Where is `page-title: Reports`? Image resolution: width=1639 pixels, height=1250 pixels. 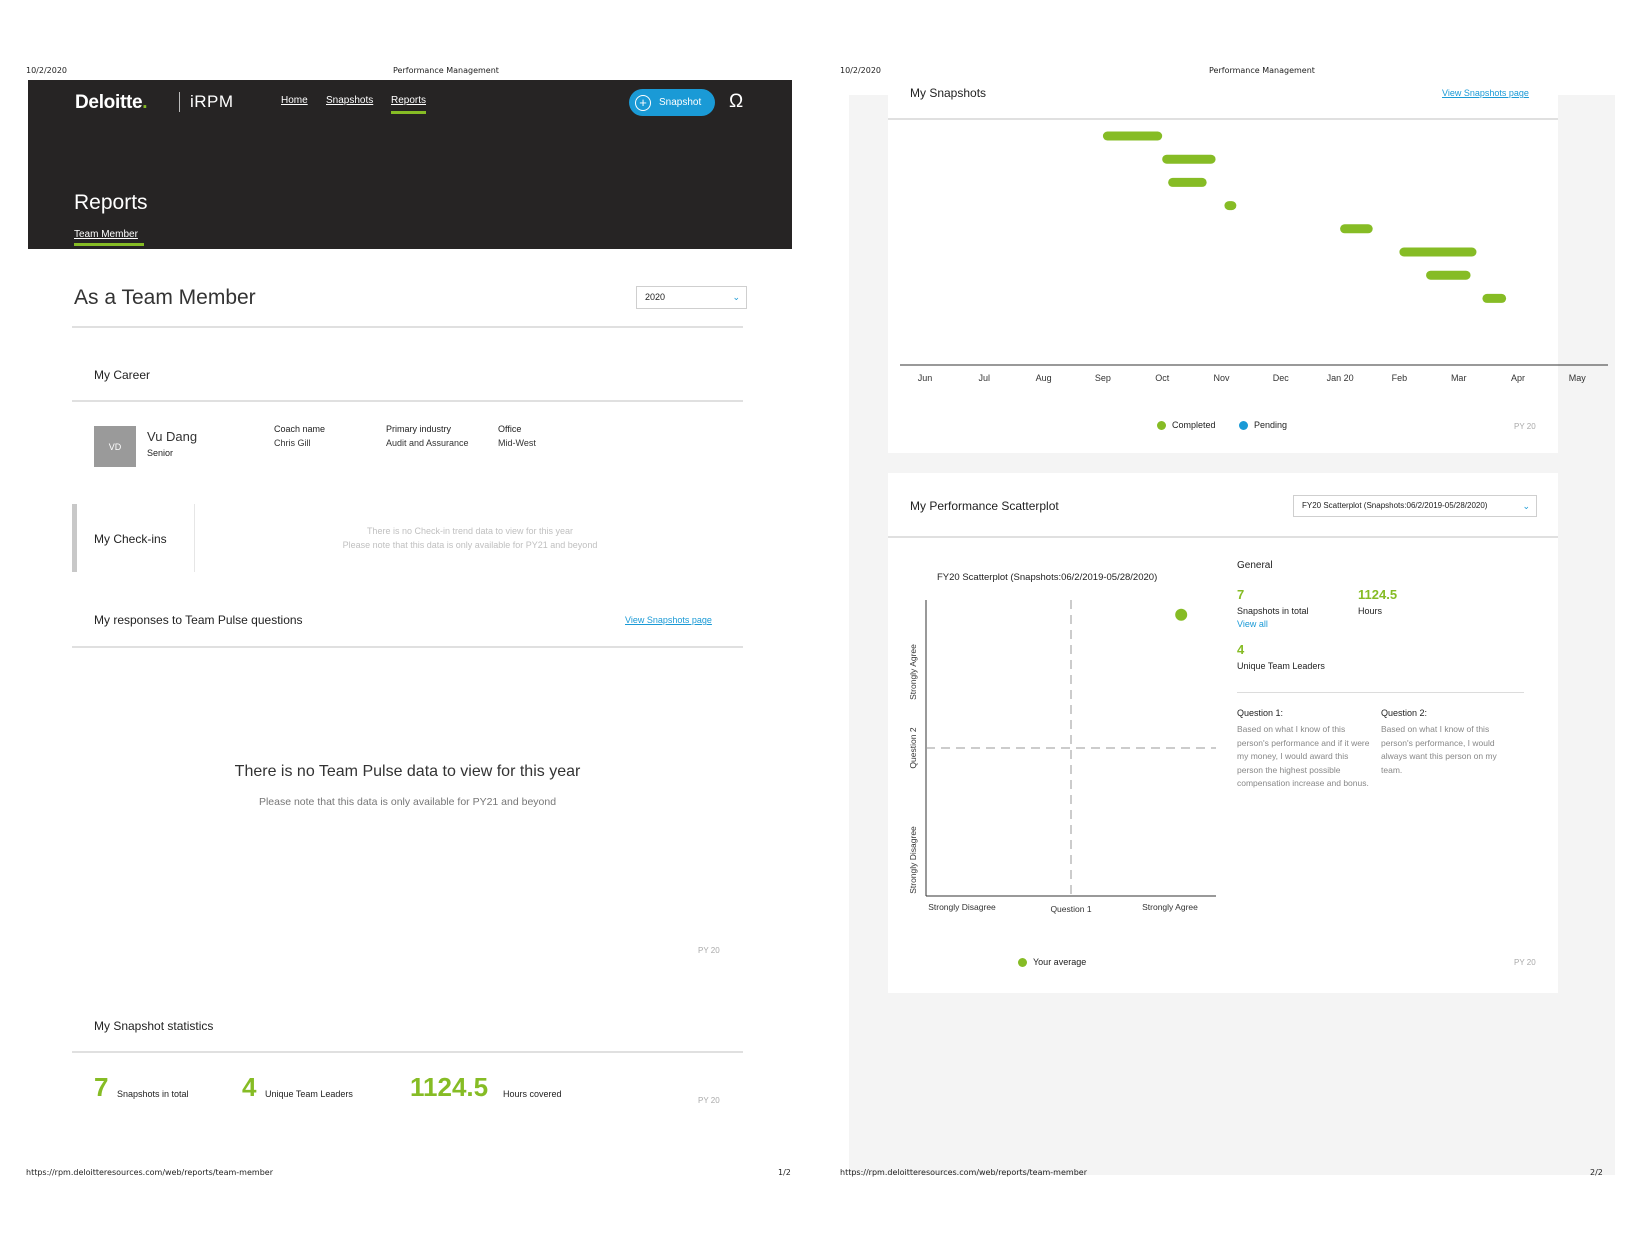
page-title: Reports is located at coordinates (111, 202).